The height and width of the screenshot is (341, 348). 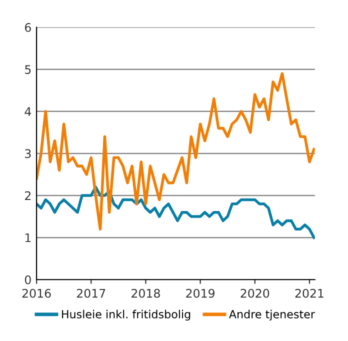 What do you see at coordinates (27, 27) in the screenshot?
I see `y-tick-label: 6` at bounding box center [27, 27].